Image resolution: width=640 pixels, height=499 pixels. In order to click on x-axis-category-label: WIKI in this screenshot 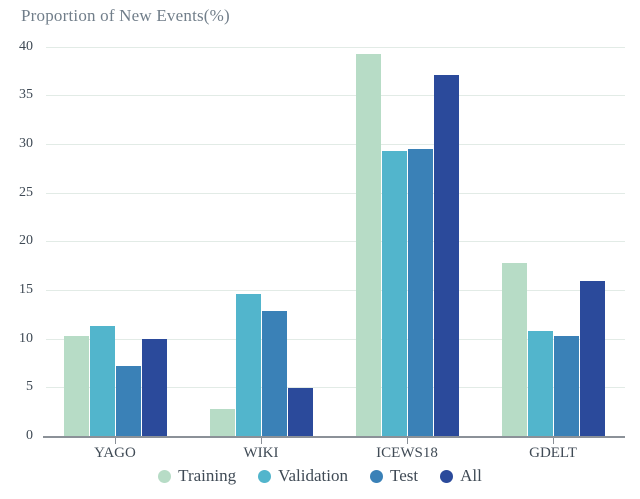, I will do `click(261, 453)`.